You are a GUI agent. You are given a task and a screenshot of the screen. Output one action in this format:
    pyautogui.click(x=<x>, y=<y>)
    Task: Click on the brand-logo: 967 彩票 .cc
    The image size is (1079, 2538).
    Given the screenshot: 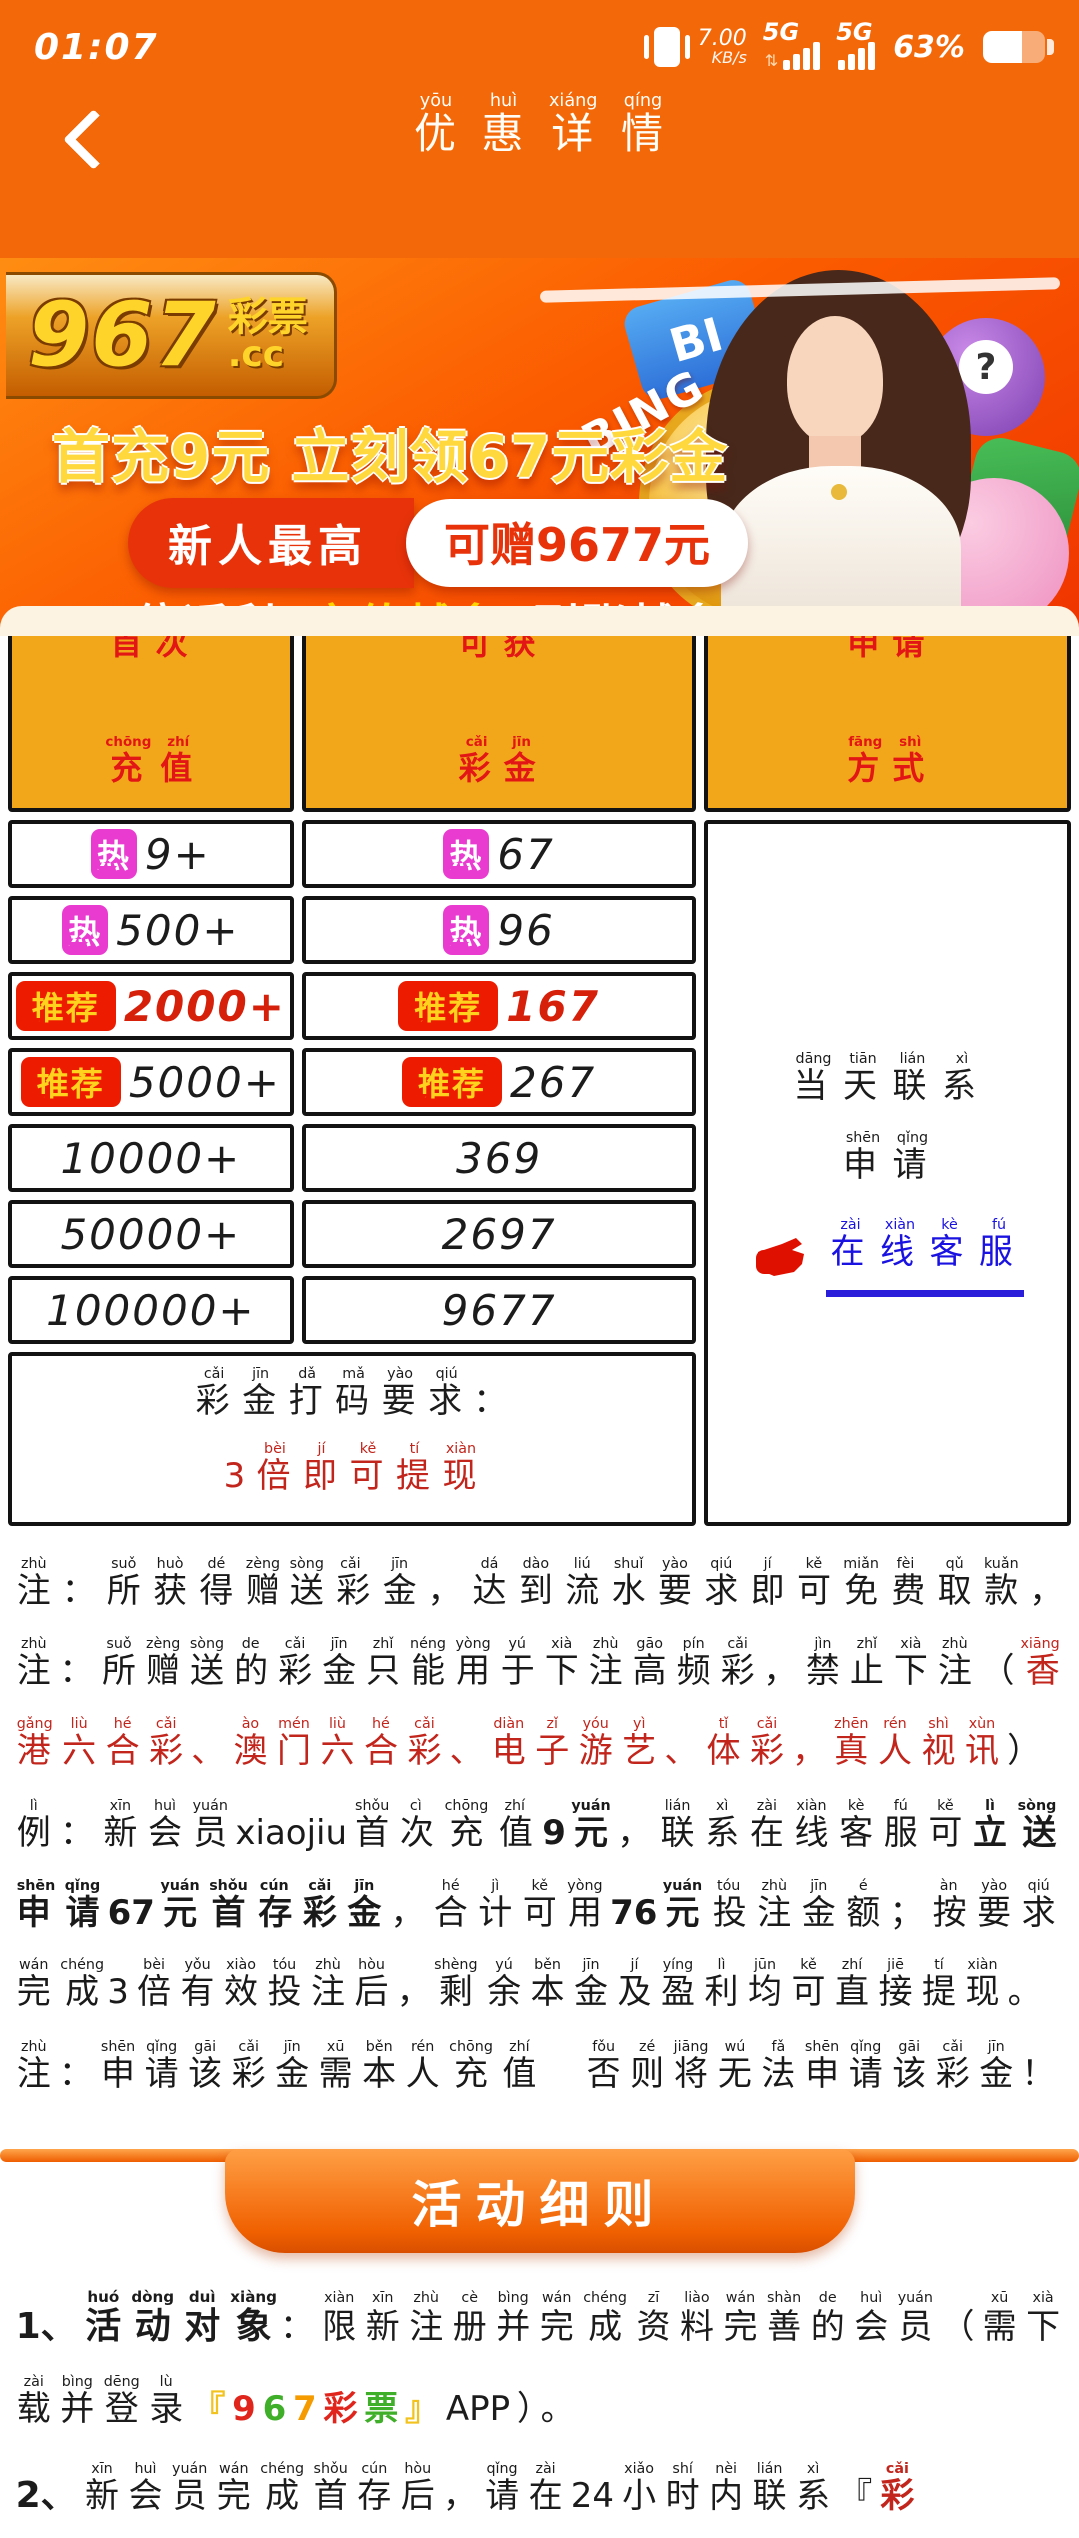 What is the action you would take?
    pyautogui.click(x=171, y=335)
    